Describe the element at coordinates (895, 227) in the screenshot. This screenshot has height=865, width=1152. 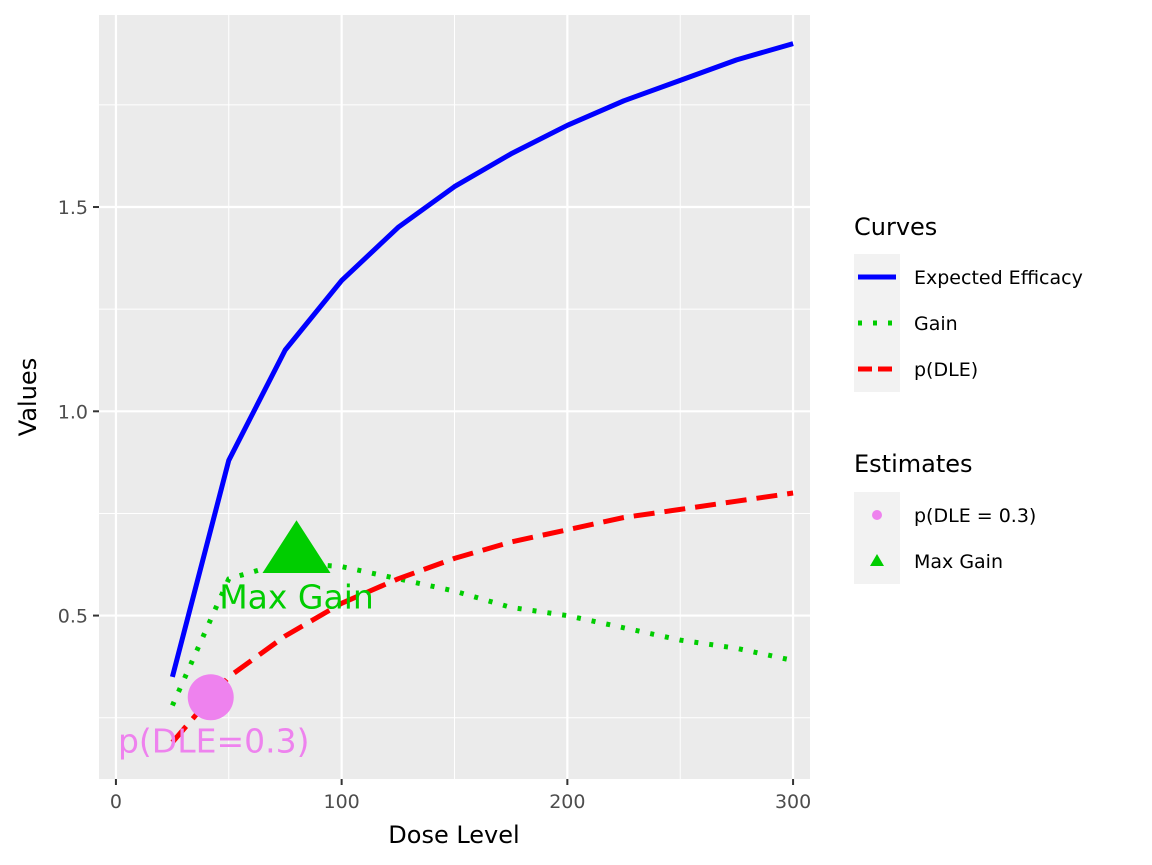
I see `legend-curves-title: Curves` at that location.